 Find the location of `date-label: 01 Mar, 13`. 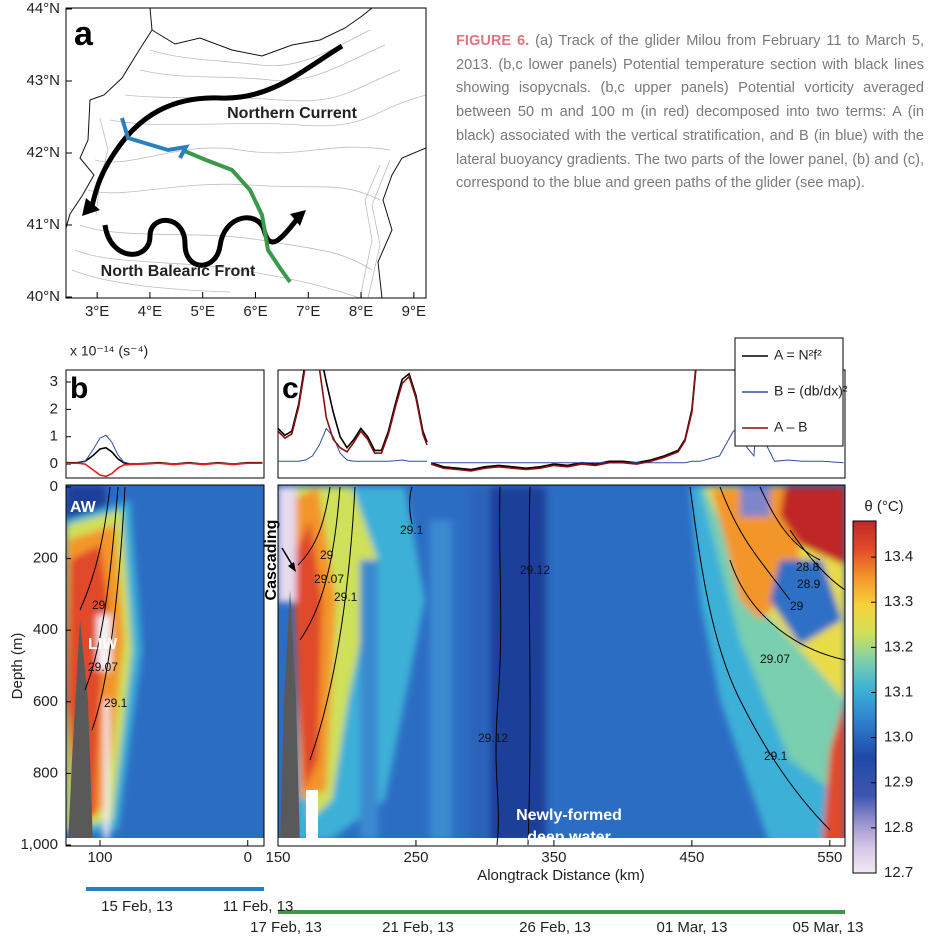

date-label: 01 Mar, 13 is located at coordinates (692, 927).